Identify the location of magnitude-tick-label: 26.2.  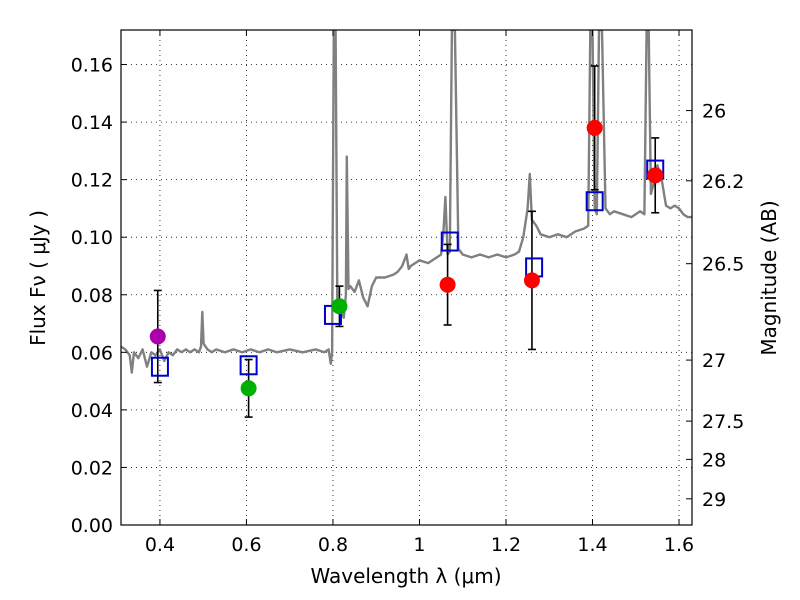
(723, 182).